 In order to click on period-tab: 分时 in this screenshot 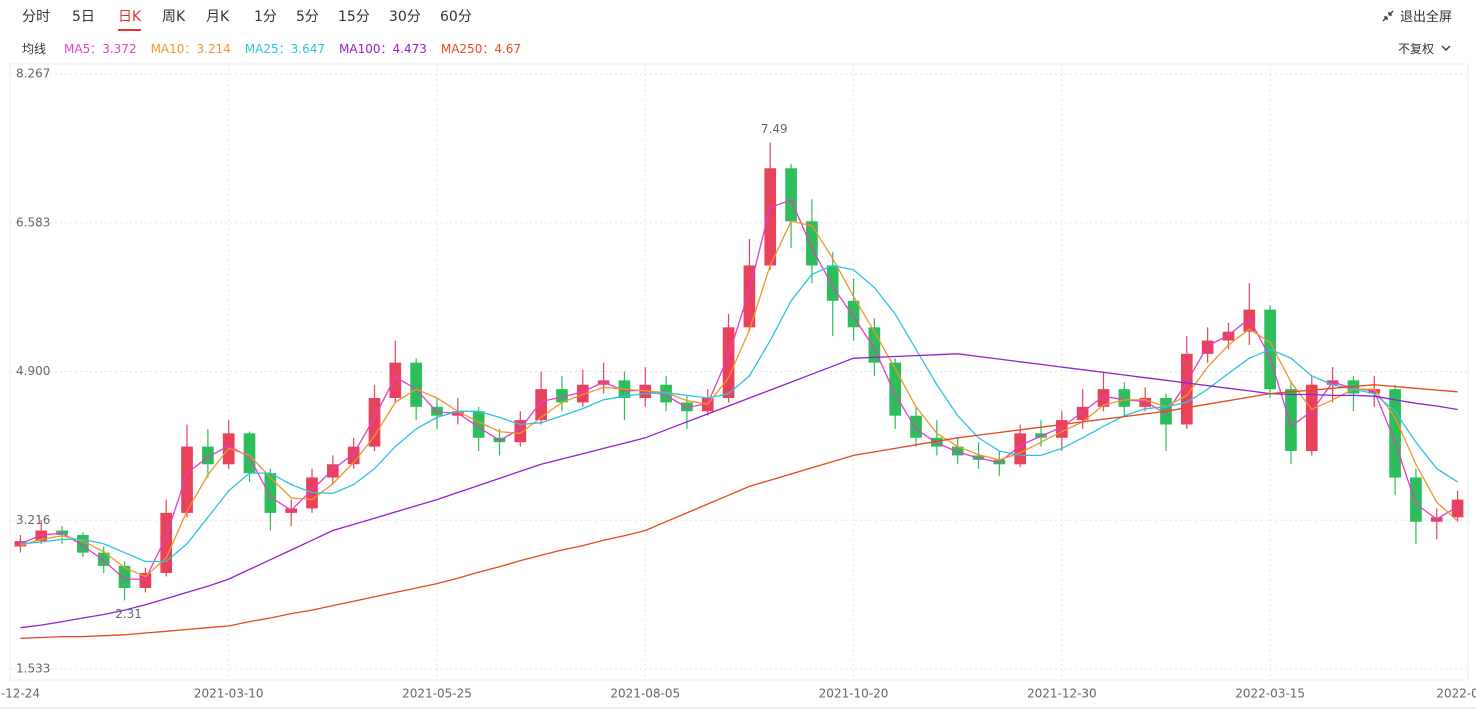, I will do `click(36, 17)`.